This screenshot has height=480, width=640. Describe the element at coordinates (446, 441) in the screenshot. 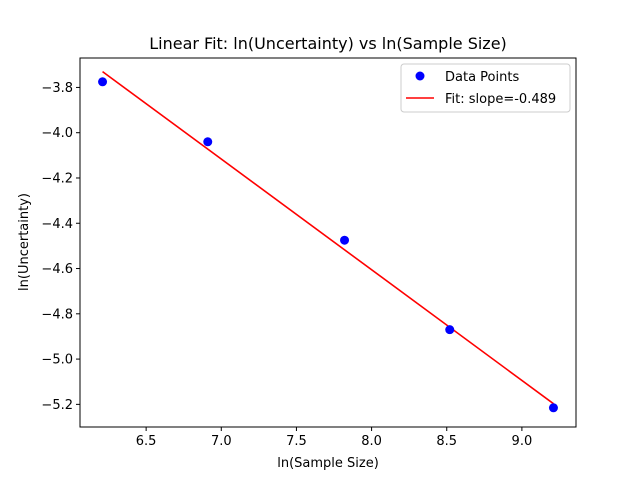

I see `x-tick-label: 8.5` at that location.